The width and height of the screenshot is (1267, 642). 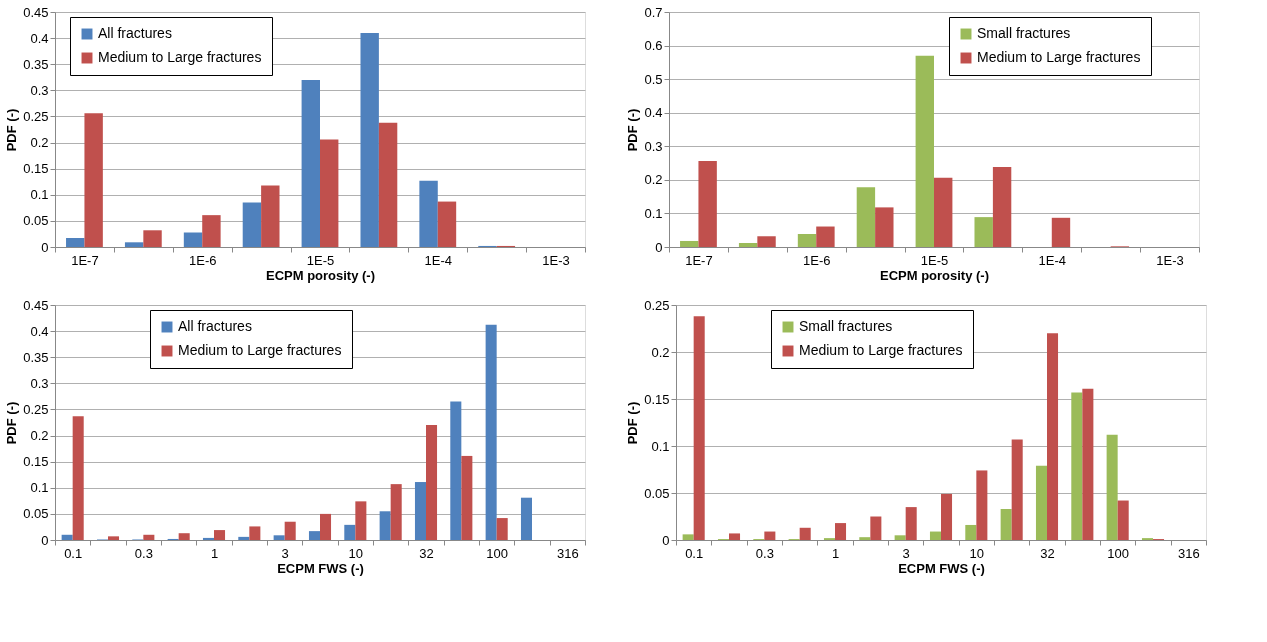 What do you see at coordinates (653, 46) in the screenshot?
I see `y-tick-label: 0.6` at bounding box center [653, 46].